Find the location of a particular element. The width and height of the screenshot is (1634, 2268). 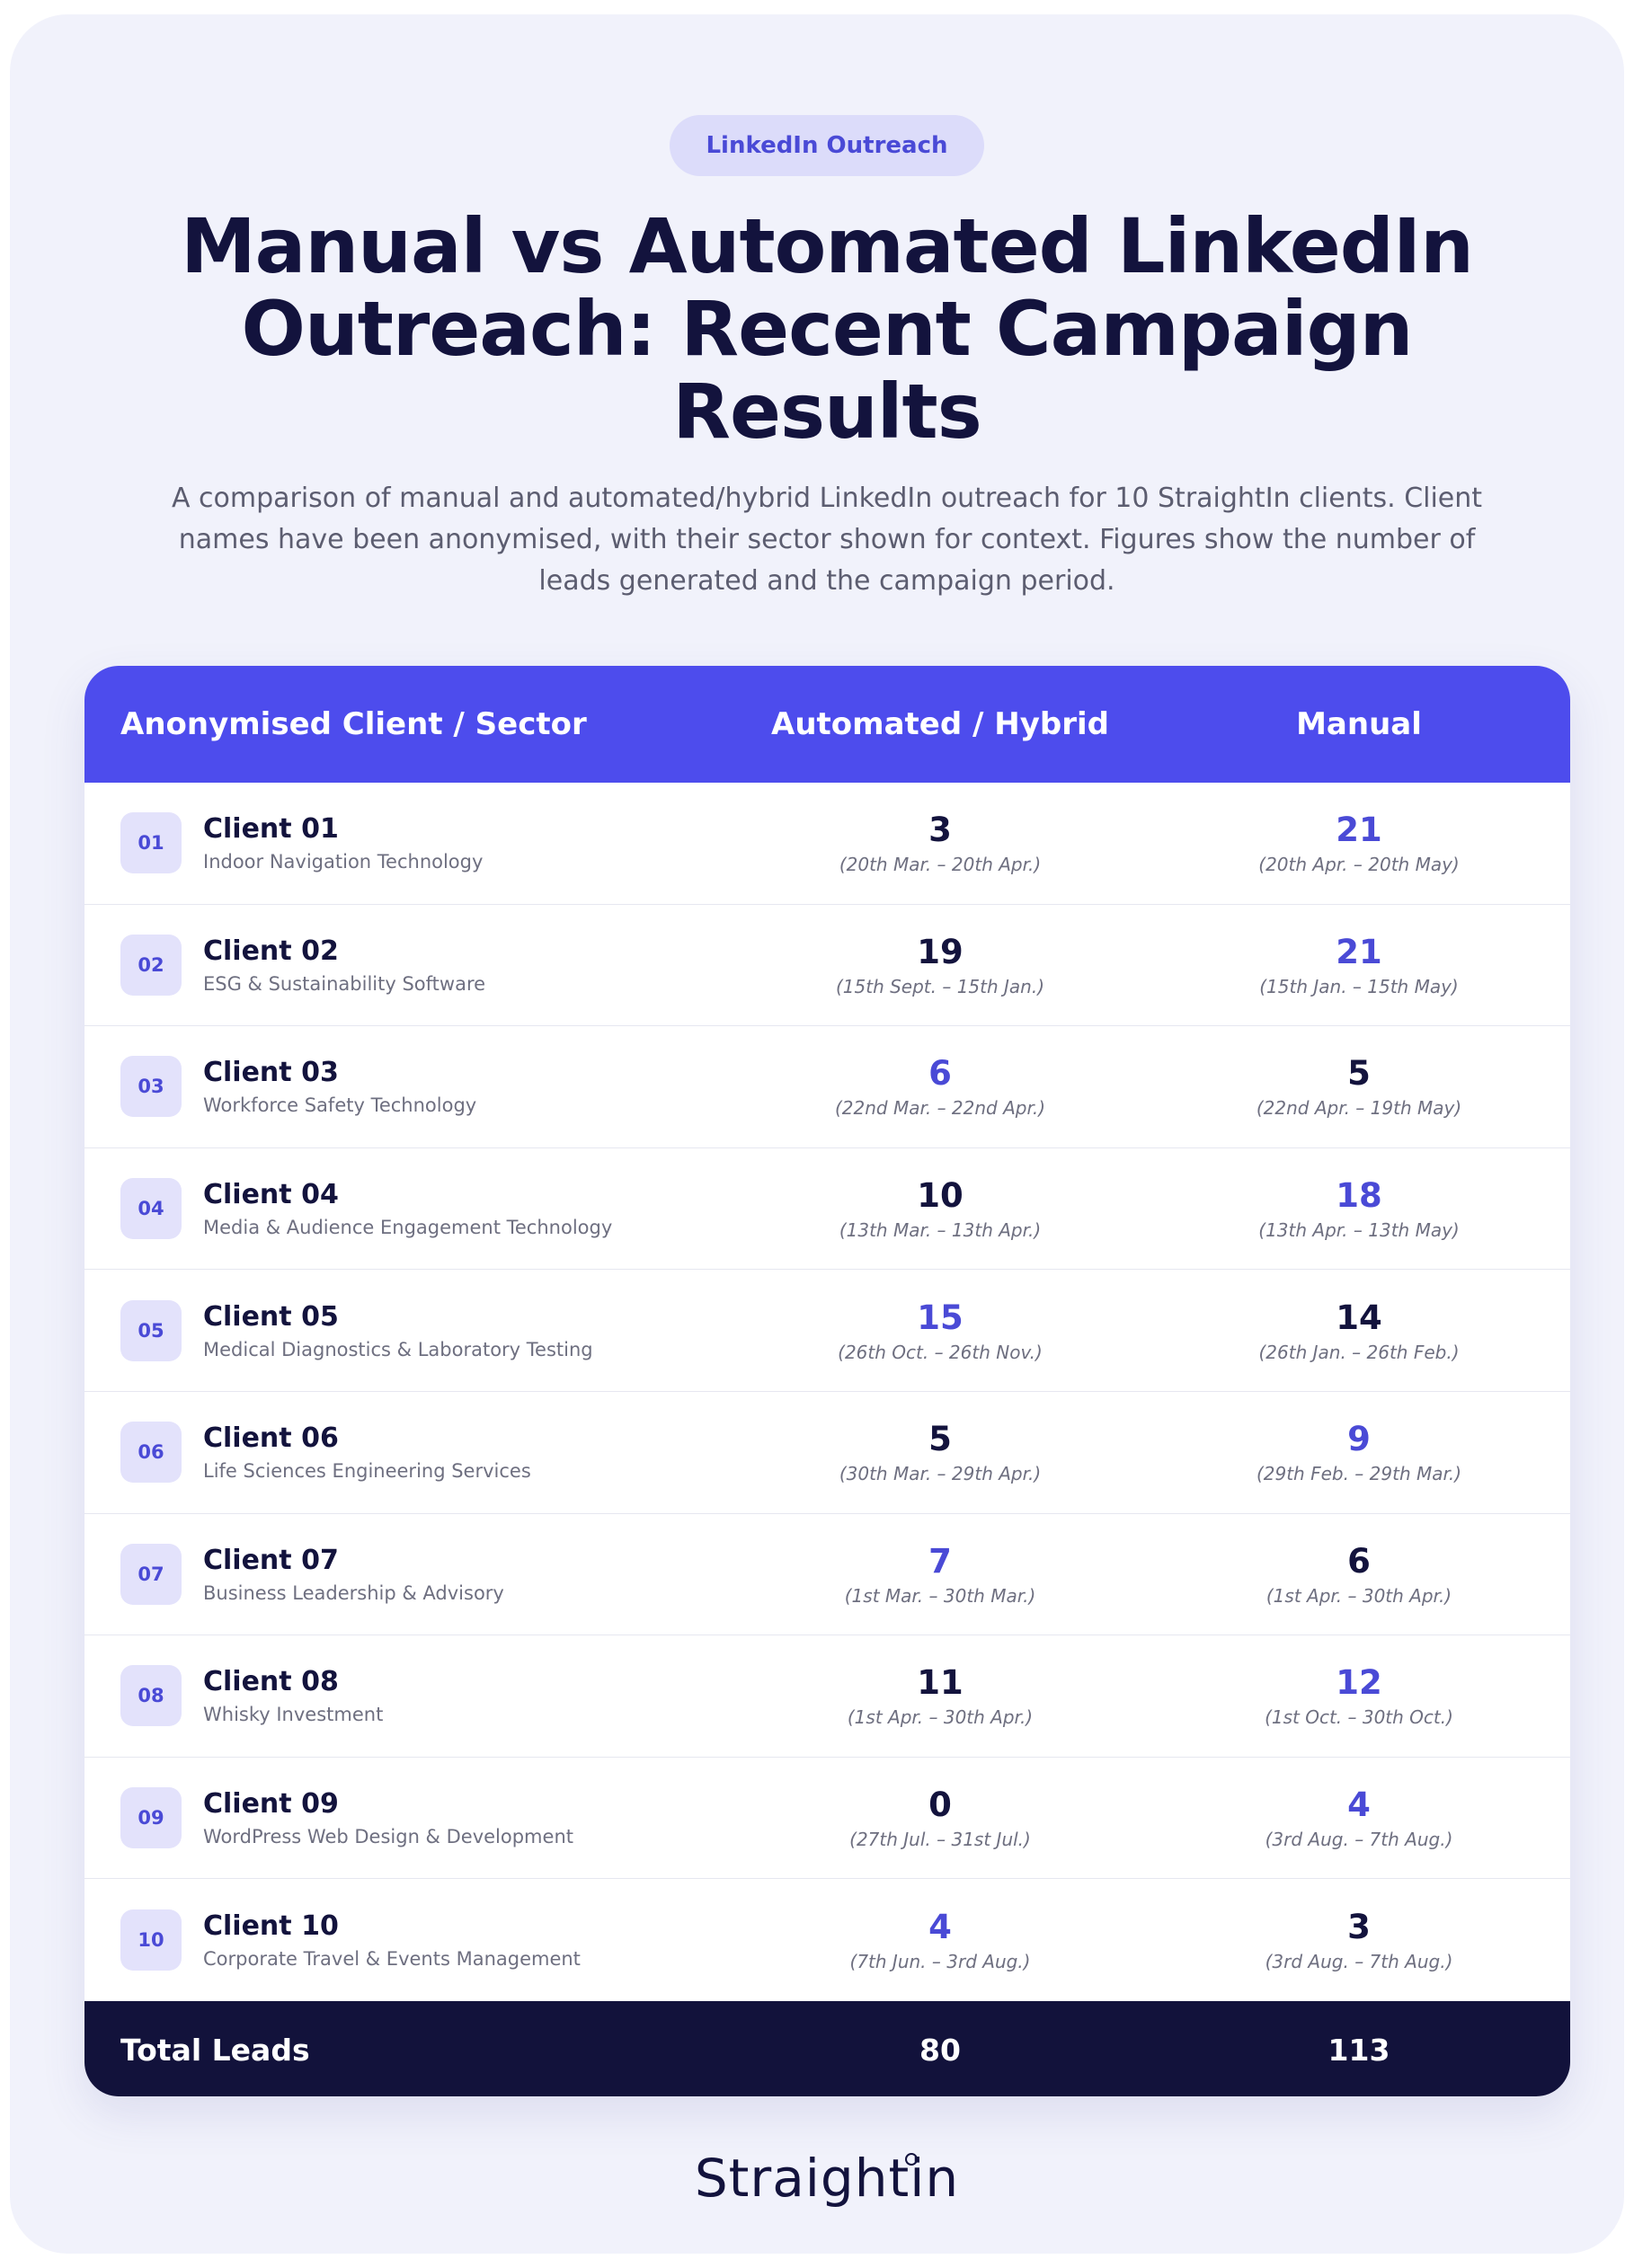

automated-cell: 11 (1st Apr. – 30th Apr.) is located at coordinates (940, 1695).